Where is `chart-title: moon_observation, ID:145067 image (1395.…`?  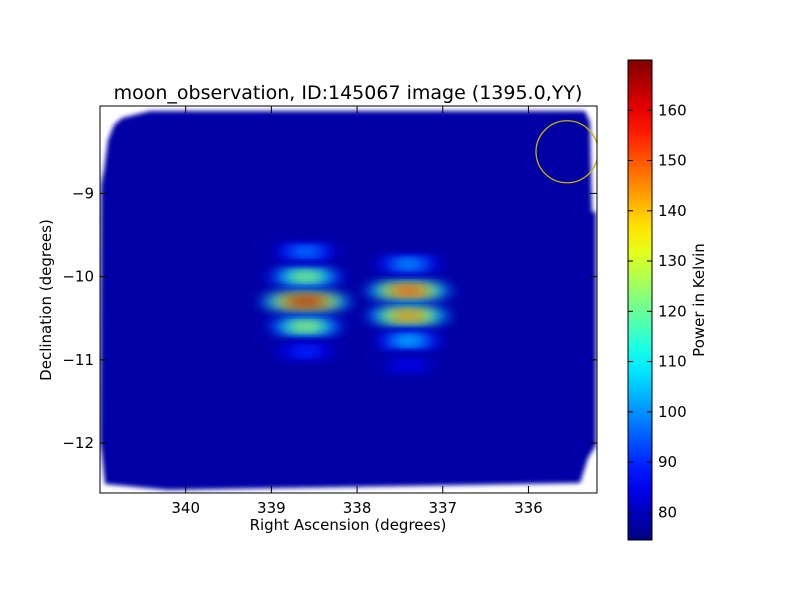 chart-title: moon_observation, ID:145067 image (1395.… is located at coordinates (348, 93).